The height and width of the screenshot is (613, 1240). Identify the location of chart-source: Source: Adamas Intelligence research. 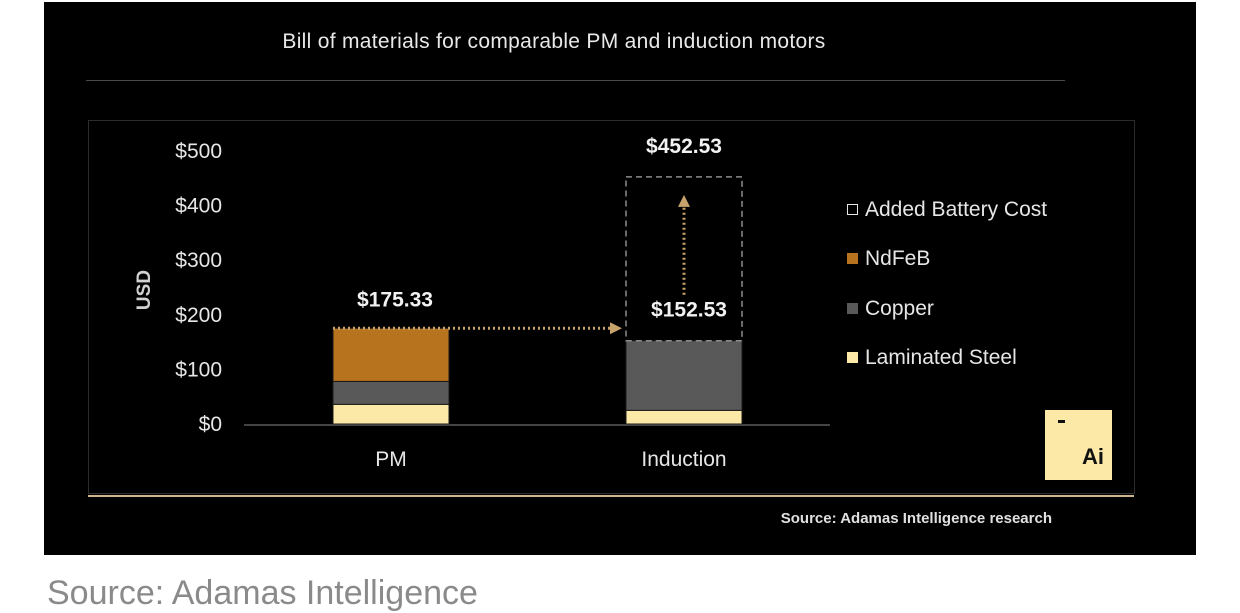
(916, 518).